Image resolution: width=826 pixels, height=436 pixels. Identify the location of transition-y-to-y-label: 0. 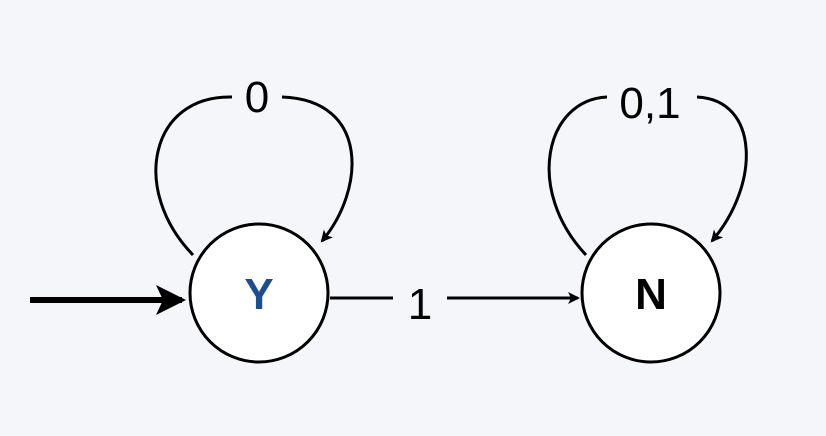
(257, 97).